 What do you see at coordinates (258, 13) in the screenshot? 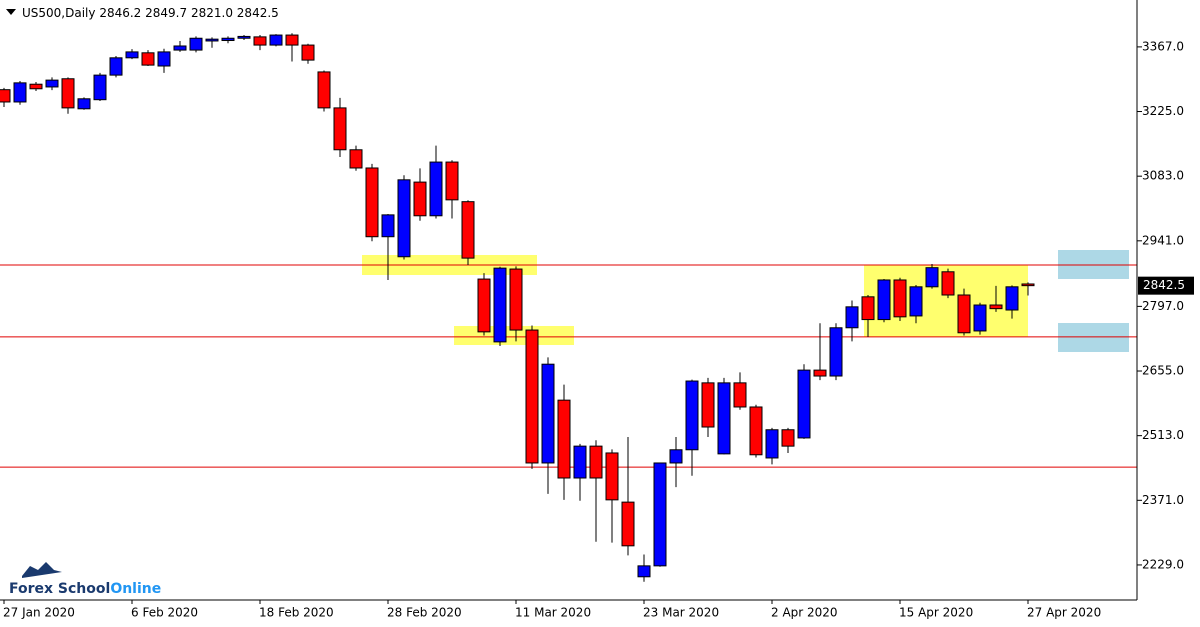
I see `quote: 2842.5` at bounding box center [258, 13].